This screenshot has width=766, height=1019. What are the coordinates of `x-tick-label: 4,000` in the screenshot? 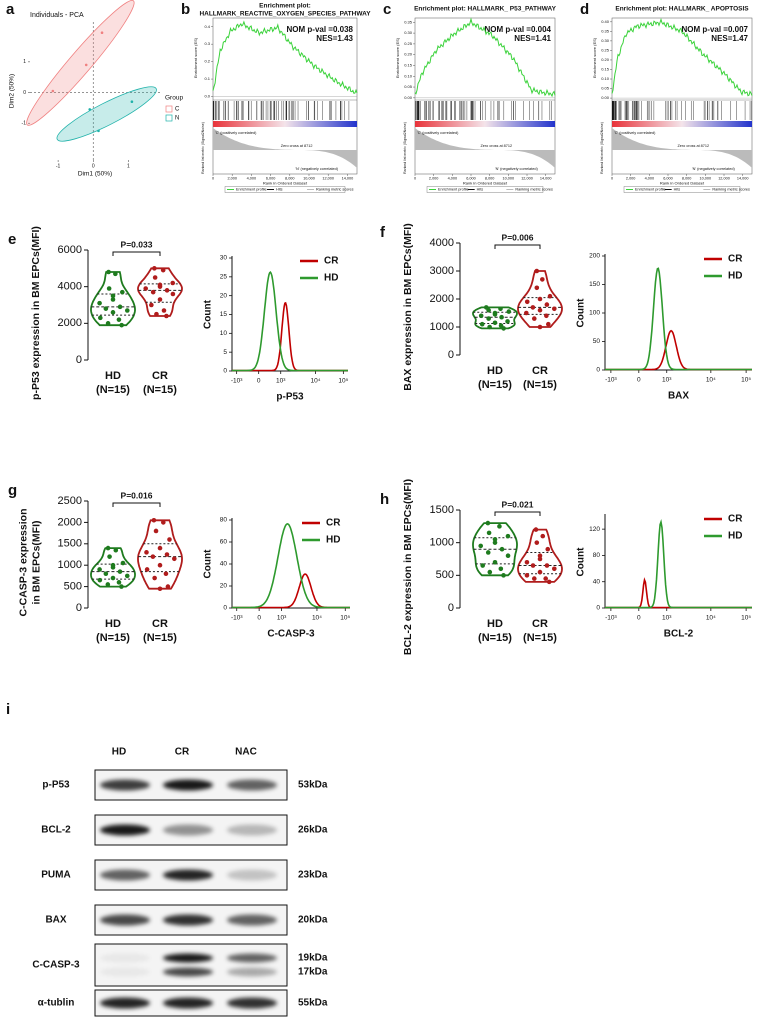 It's located at (650, 179).